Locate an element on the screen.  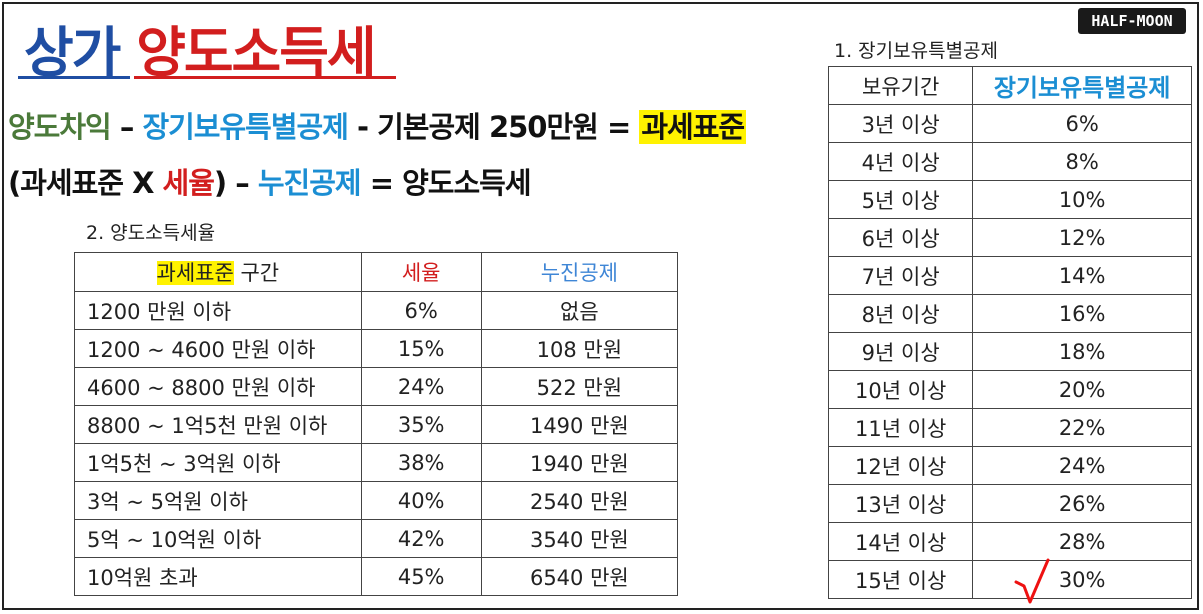
cell-period: 13년 이상 is located at coordinates (900, 503).